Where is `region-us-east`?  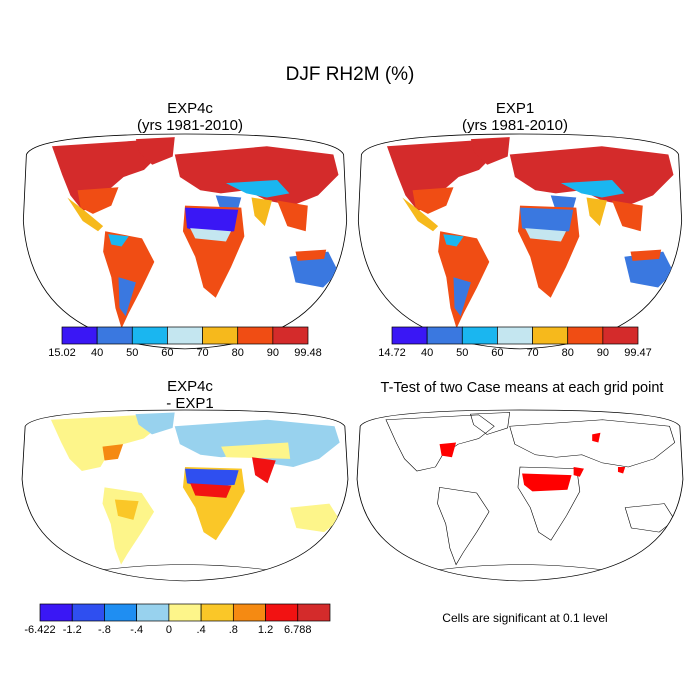
region-us-east is located at coordinates (113, 452).